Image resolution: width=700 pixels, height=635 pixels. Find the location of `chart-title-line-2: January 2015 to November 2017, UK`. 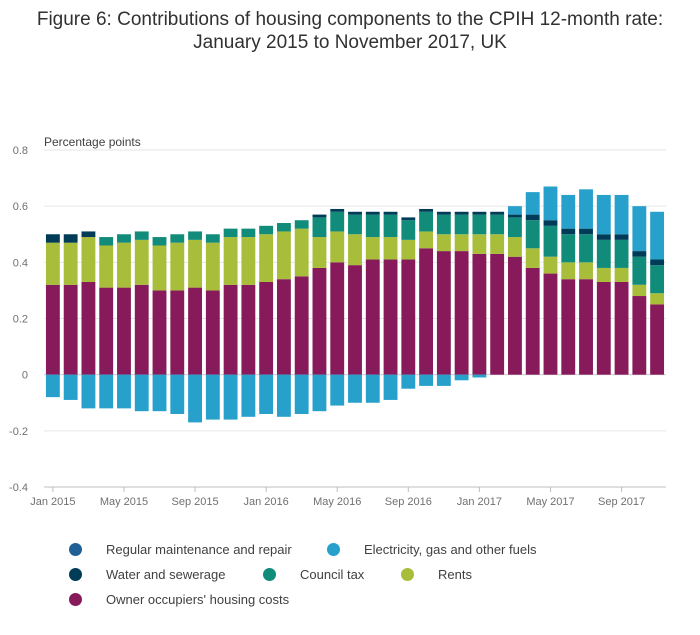

chart-title-line-2: January 2015 to November 2017, UK is located at coordinates (350, 42).